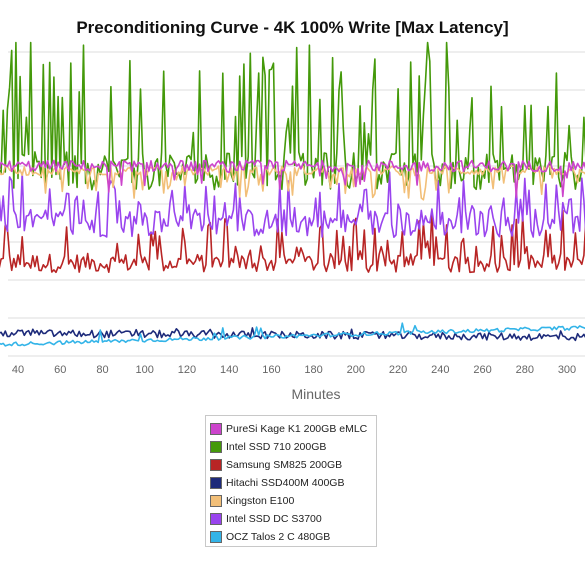 Image resolution: width=585 pixels, height=568 pixels. Describe the element at coordinates (260, 501) in the screenshot. I see `legend-label: Kingston E100` at that location.